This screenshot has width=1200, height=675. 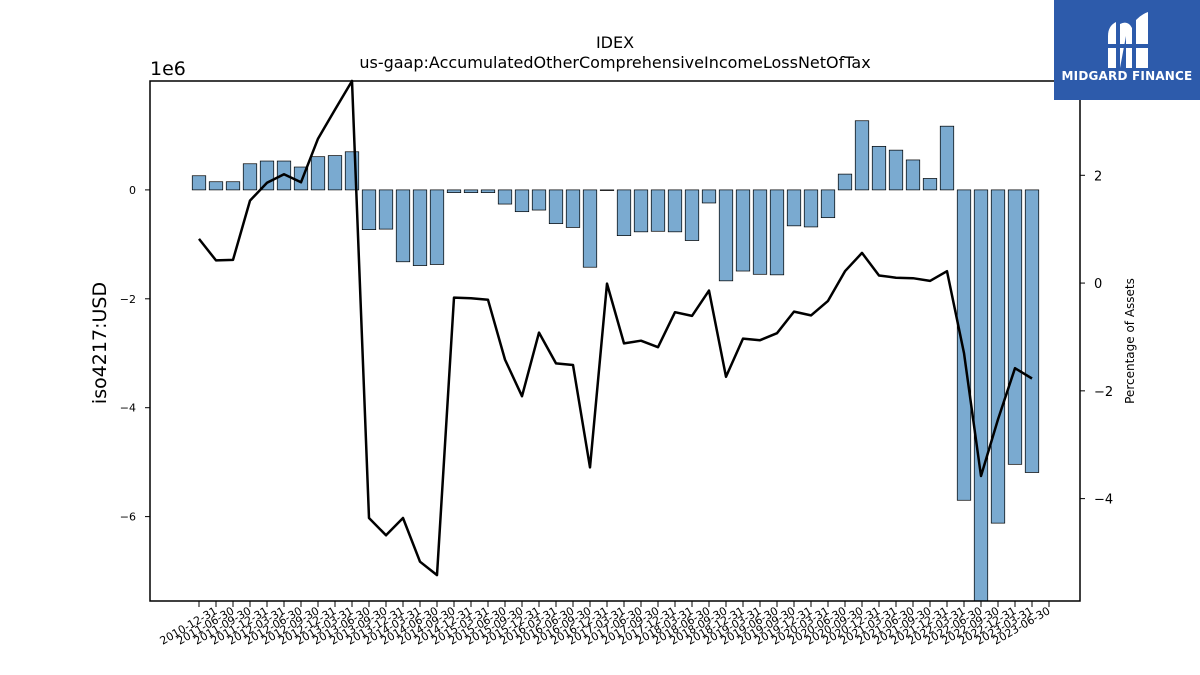 What do you see at coordinates (1096, 338) in the screenshot?
I see `right-axis: 2 0 −2 −4` at bounding box center [1096, 338].